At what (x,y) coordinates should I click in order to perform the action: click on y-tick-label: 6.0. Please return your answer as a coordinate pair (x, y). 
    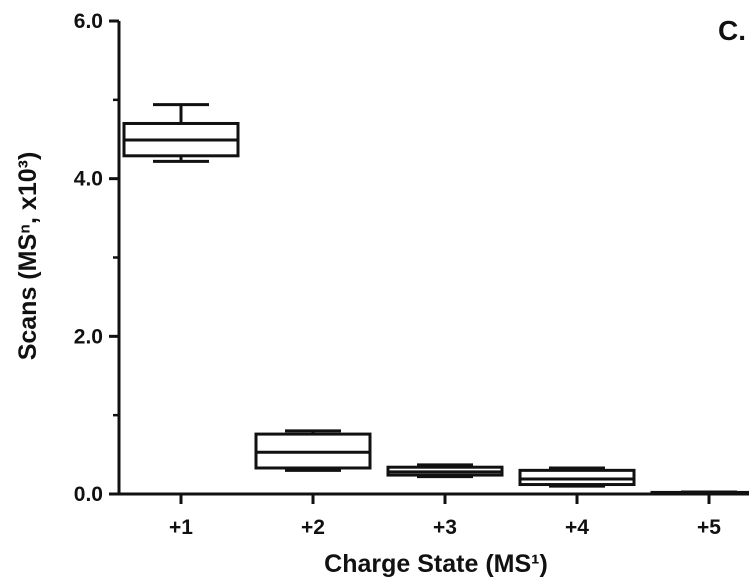
    Looking at the image, I should click on (88, 21).